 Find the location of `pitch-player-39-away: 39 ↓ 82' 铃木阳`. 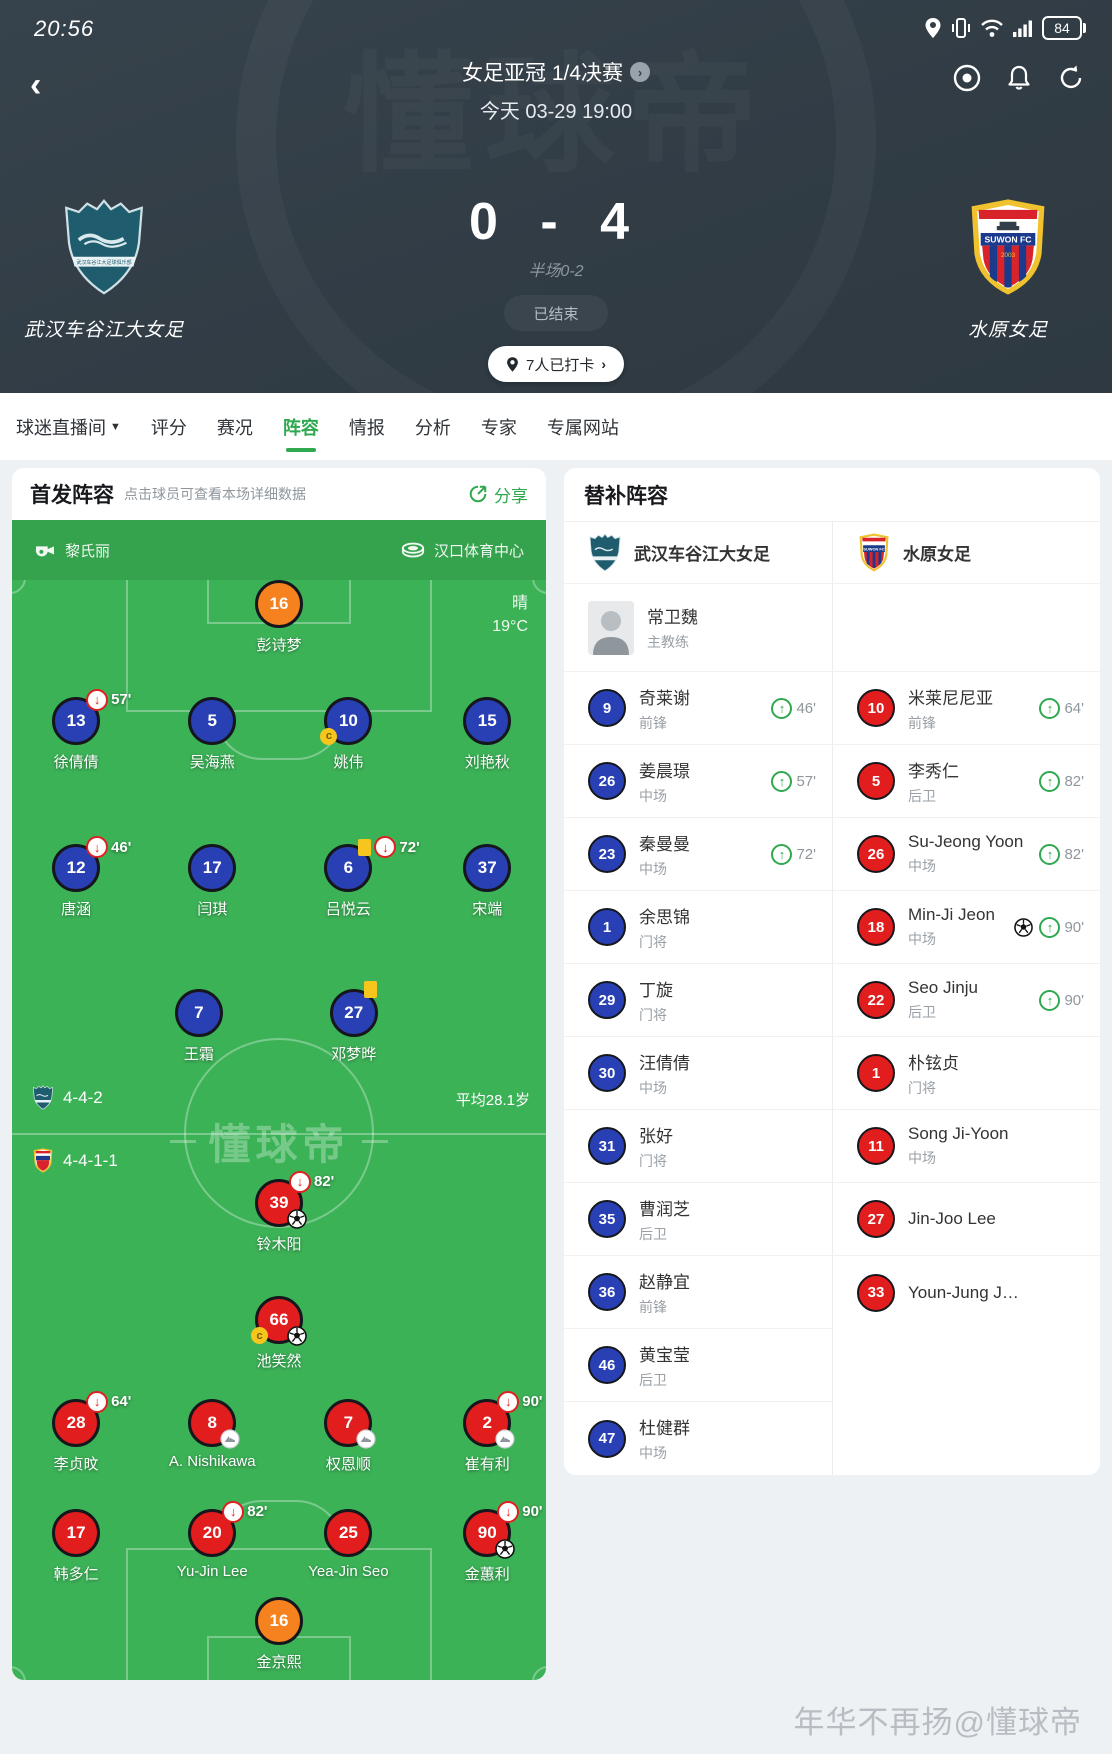

pitch-player-39-away: 39 ↓ 82' 铃木阳 is located at coordinates (279, 1212).